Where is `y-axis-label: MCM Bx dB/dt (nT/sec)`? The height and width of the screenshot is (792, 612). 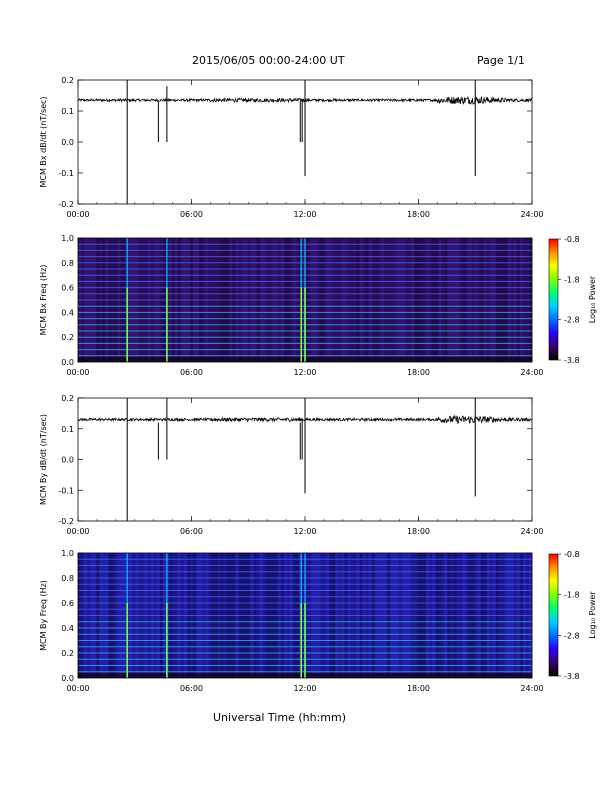 y-axis-label: MCM Bx dB/dt (nT/sec) is located at coordinates (43, 141).